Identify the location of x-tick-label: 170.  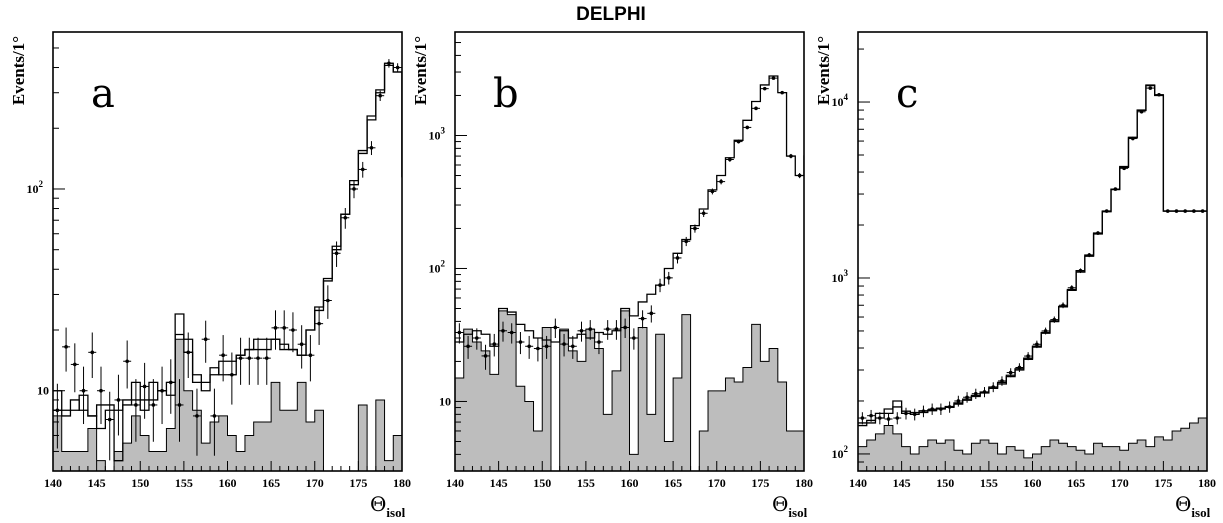
(717, 483).